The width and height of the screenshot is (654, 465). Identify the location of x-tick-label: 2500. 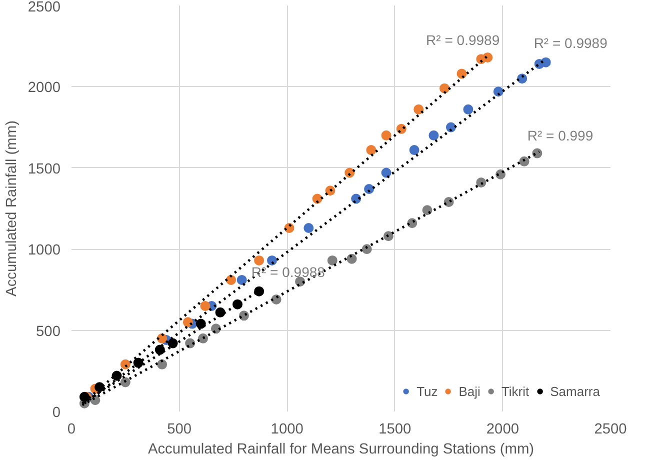
(610, 430).